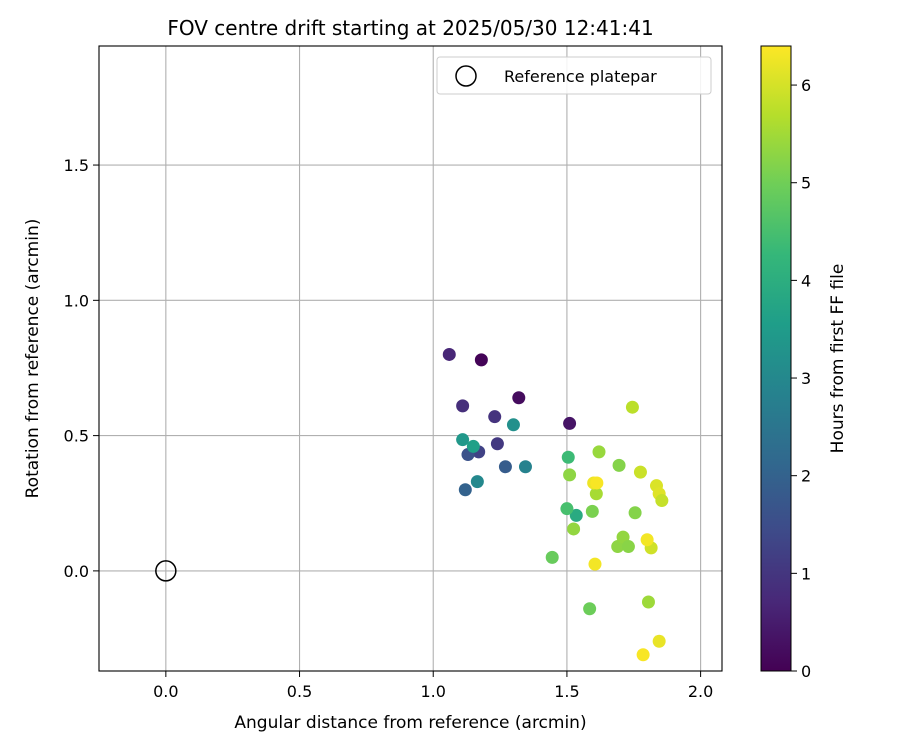 This screenshot has width=900, height=750. What do you see at coordinates (806, 85) in the screenshot?
I see `colorbar-tick-label: 6` at bounding box center [806, 85].